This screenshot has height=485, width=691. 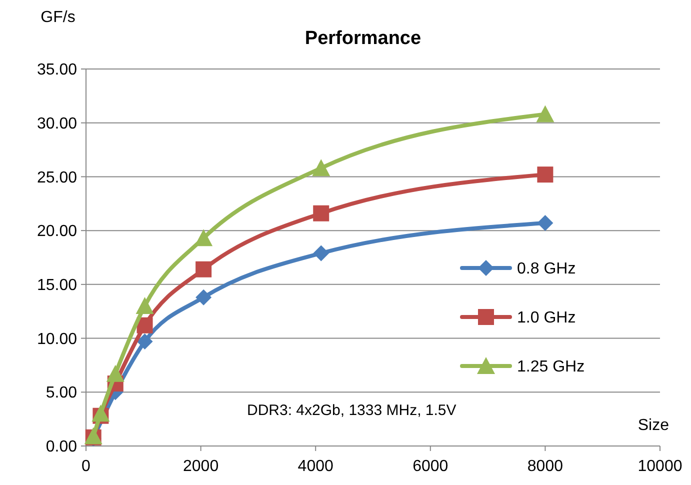 What do you see at coordinates (57, 231) in the screenshot?
I see `y-tick-label: 20.00` at bounding box center [57, 231].